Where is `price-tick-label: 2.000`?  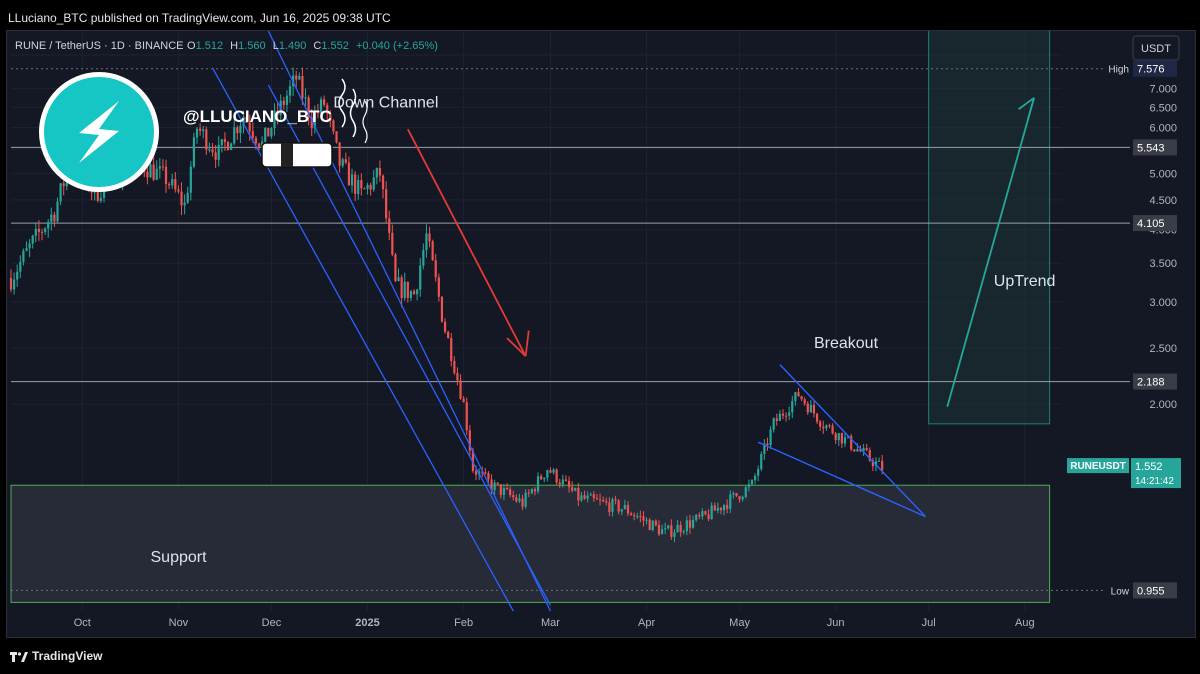
price-tick-label: 2.000 is located at coordinates (1163, 405).